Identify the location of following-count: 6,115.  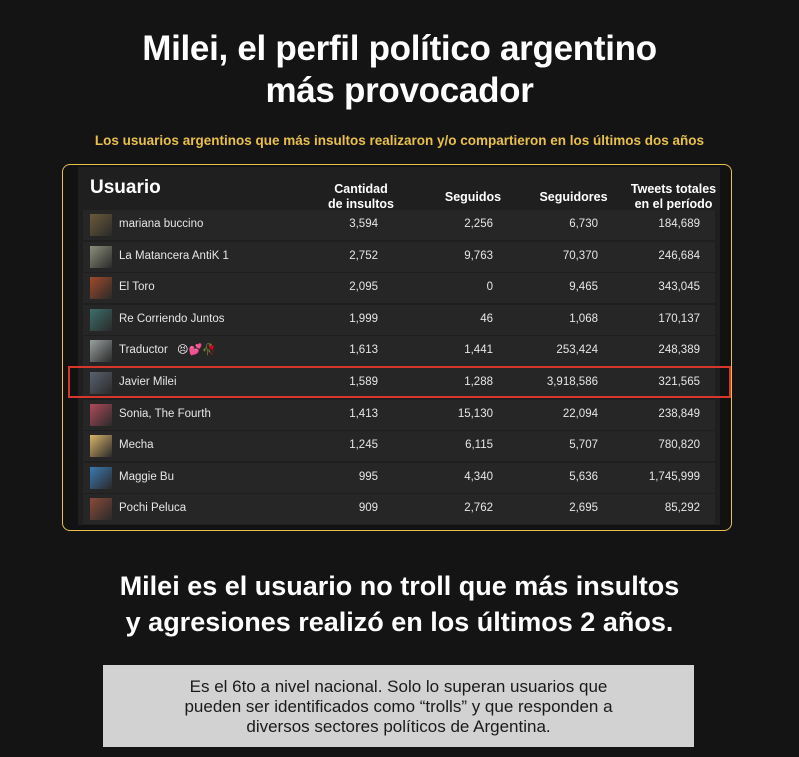
(479, 445).